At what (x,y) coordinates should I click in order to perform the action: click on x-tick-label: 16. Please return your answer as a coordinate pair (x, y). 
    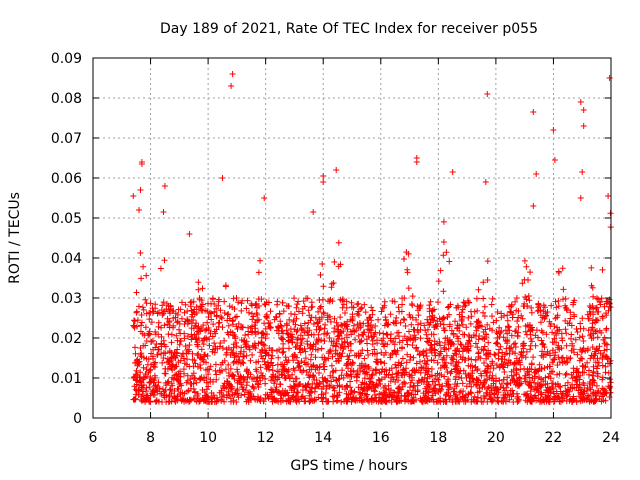
    Looking at the image, I should click on (381, 438).